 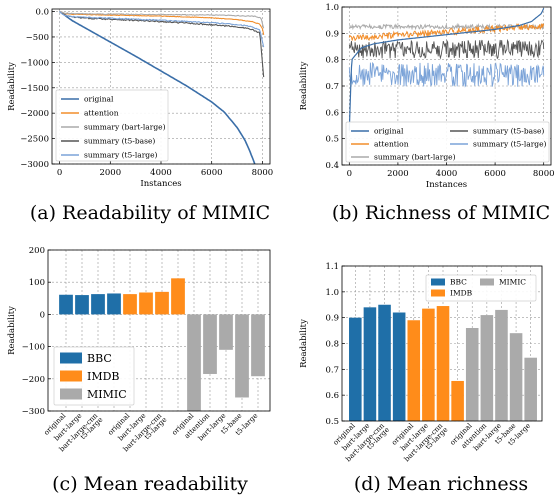 I want to click on y-tick-label: 0.4, so click(x=332, y=166).